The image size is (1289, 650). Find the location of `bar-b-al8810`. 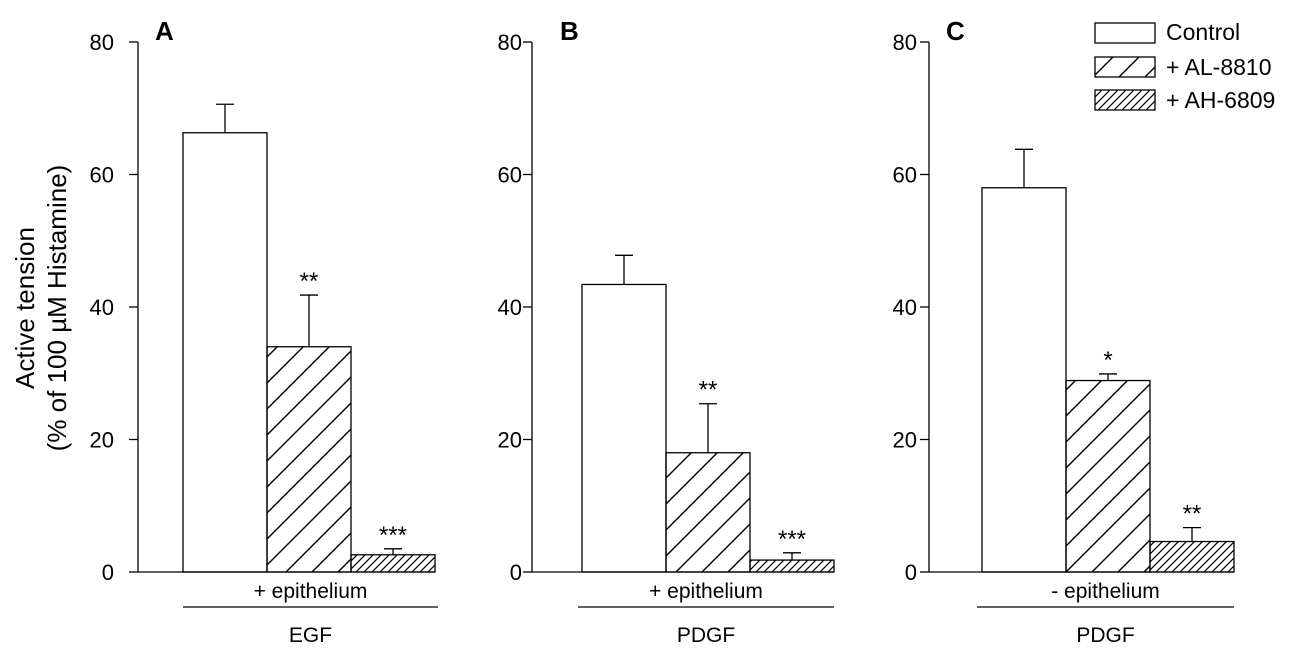

bar-b-al8810 is located at coordinates (708, 512).